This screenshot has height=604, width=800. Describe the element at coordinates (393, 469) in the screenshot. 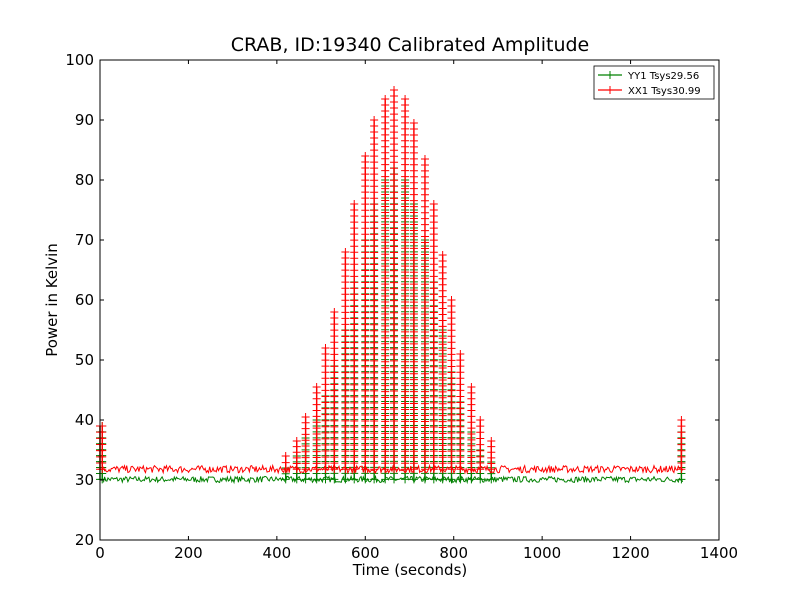

I see `series-1-baseline-line` at that location.